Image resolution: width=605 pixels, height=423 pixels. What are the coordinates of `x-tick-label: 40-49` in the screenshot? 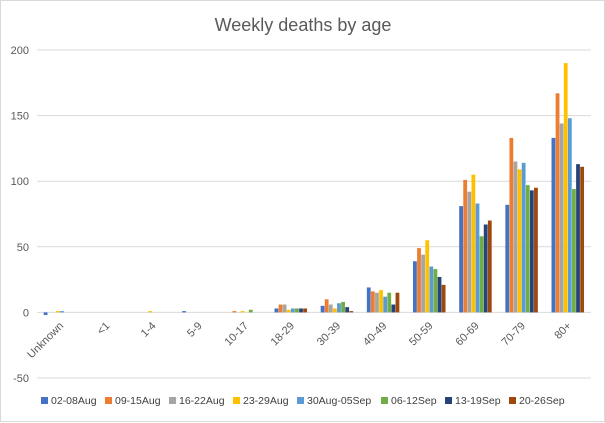 It's located at (375, 334).